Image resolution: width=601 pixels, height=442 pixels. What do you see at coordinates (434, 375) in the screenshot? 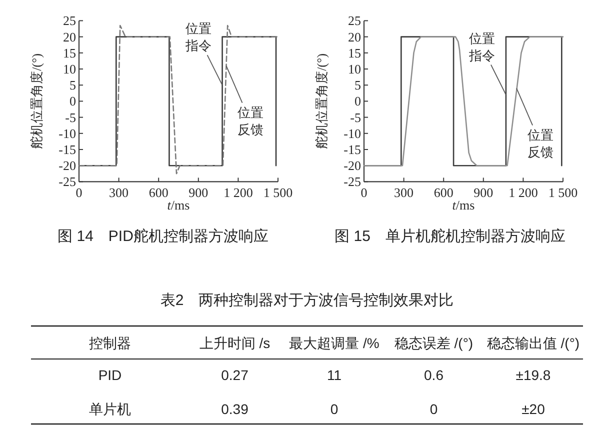
I see `data-label: 0.6` at bounding box center [434, 375].